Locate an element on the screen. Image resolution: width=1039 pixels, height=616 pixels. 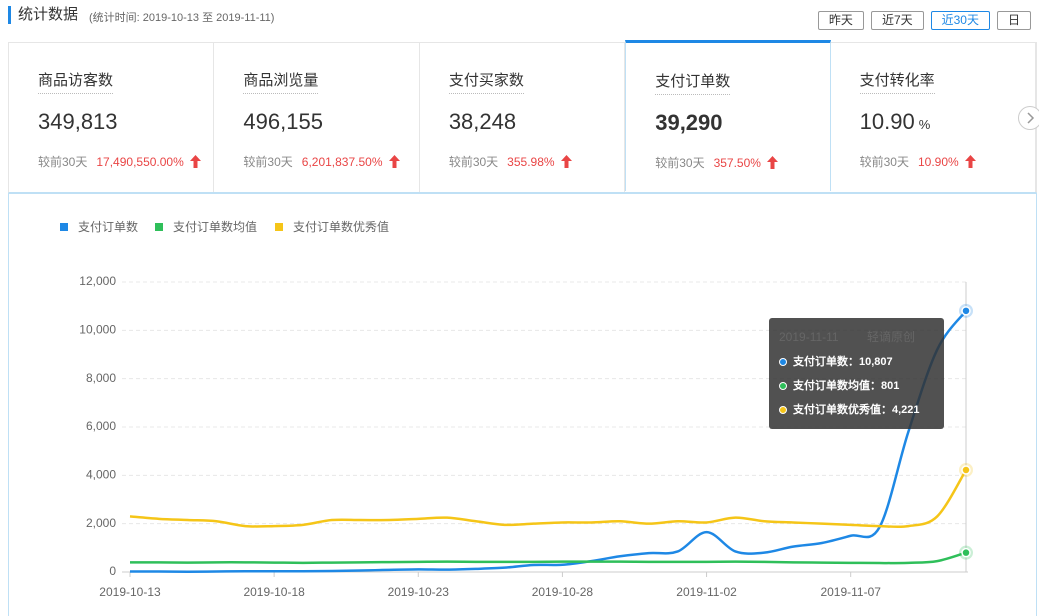
tooltip-row: 支付订单数均值：801 is located at coordinates (845, 385).